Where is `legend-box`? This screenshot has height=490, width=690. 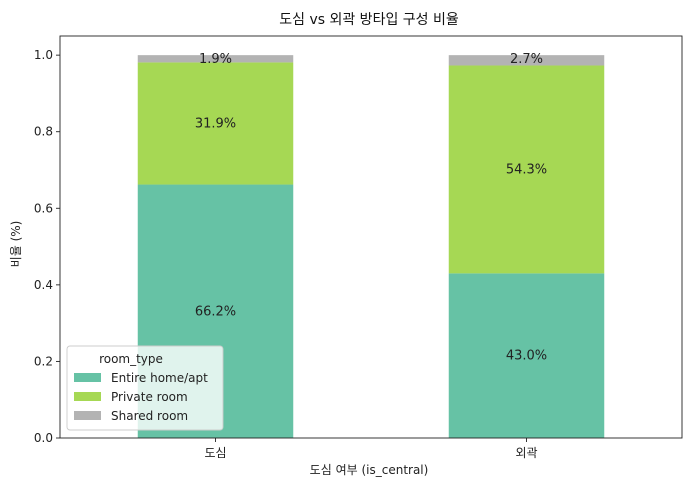
legend-box is located at coordinates (145, 388).